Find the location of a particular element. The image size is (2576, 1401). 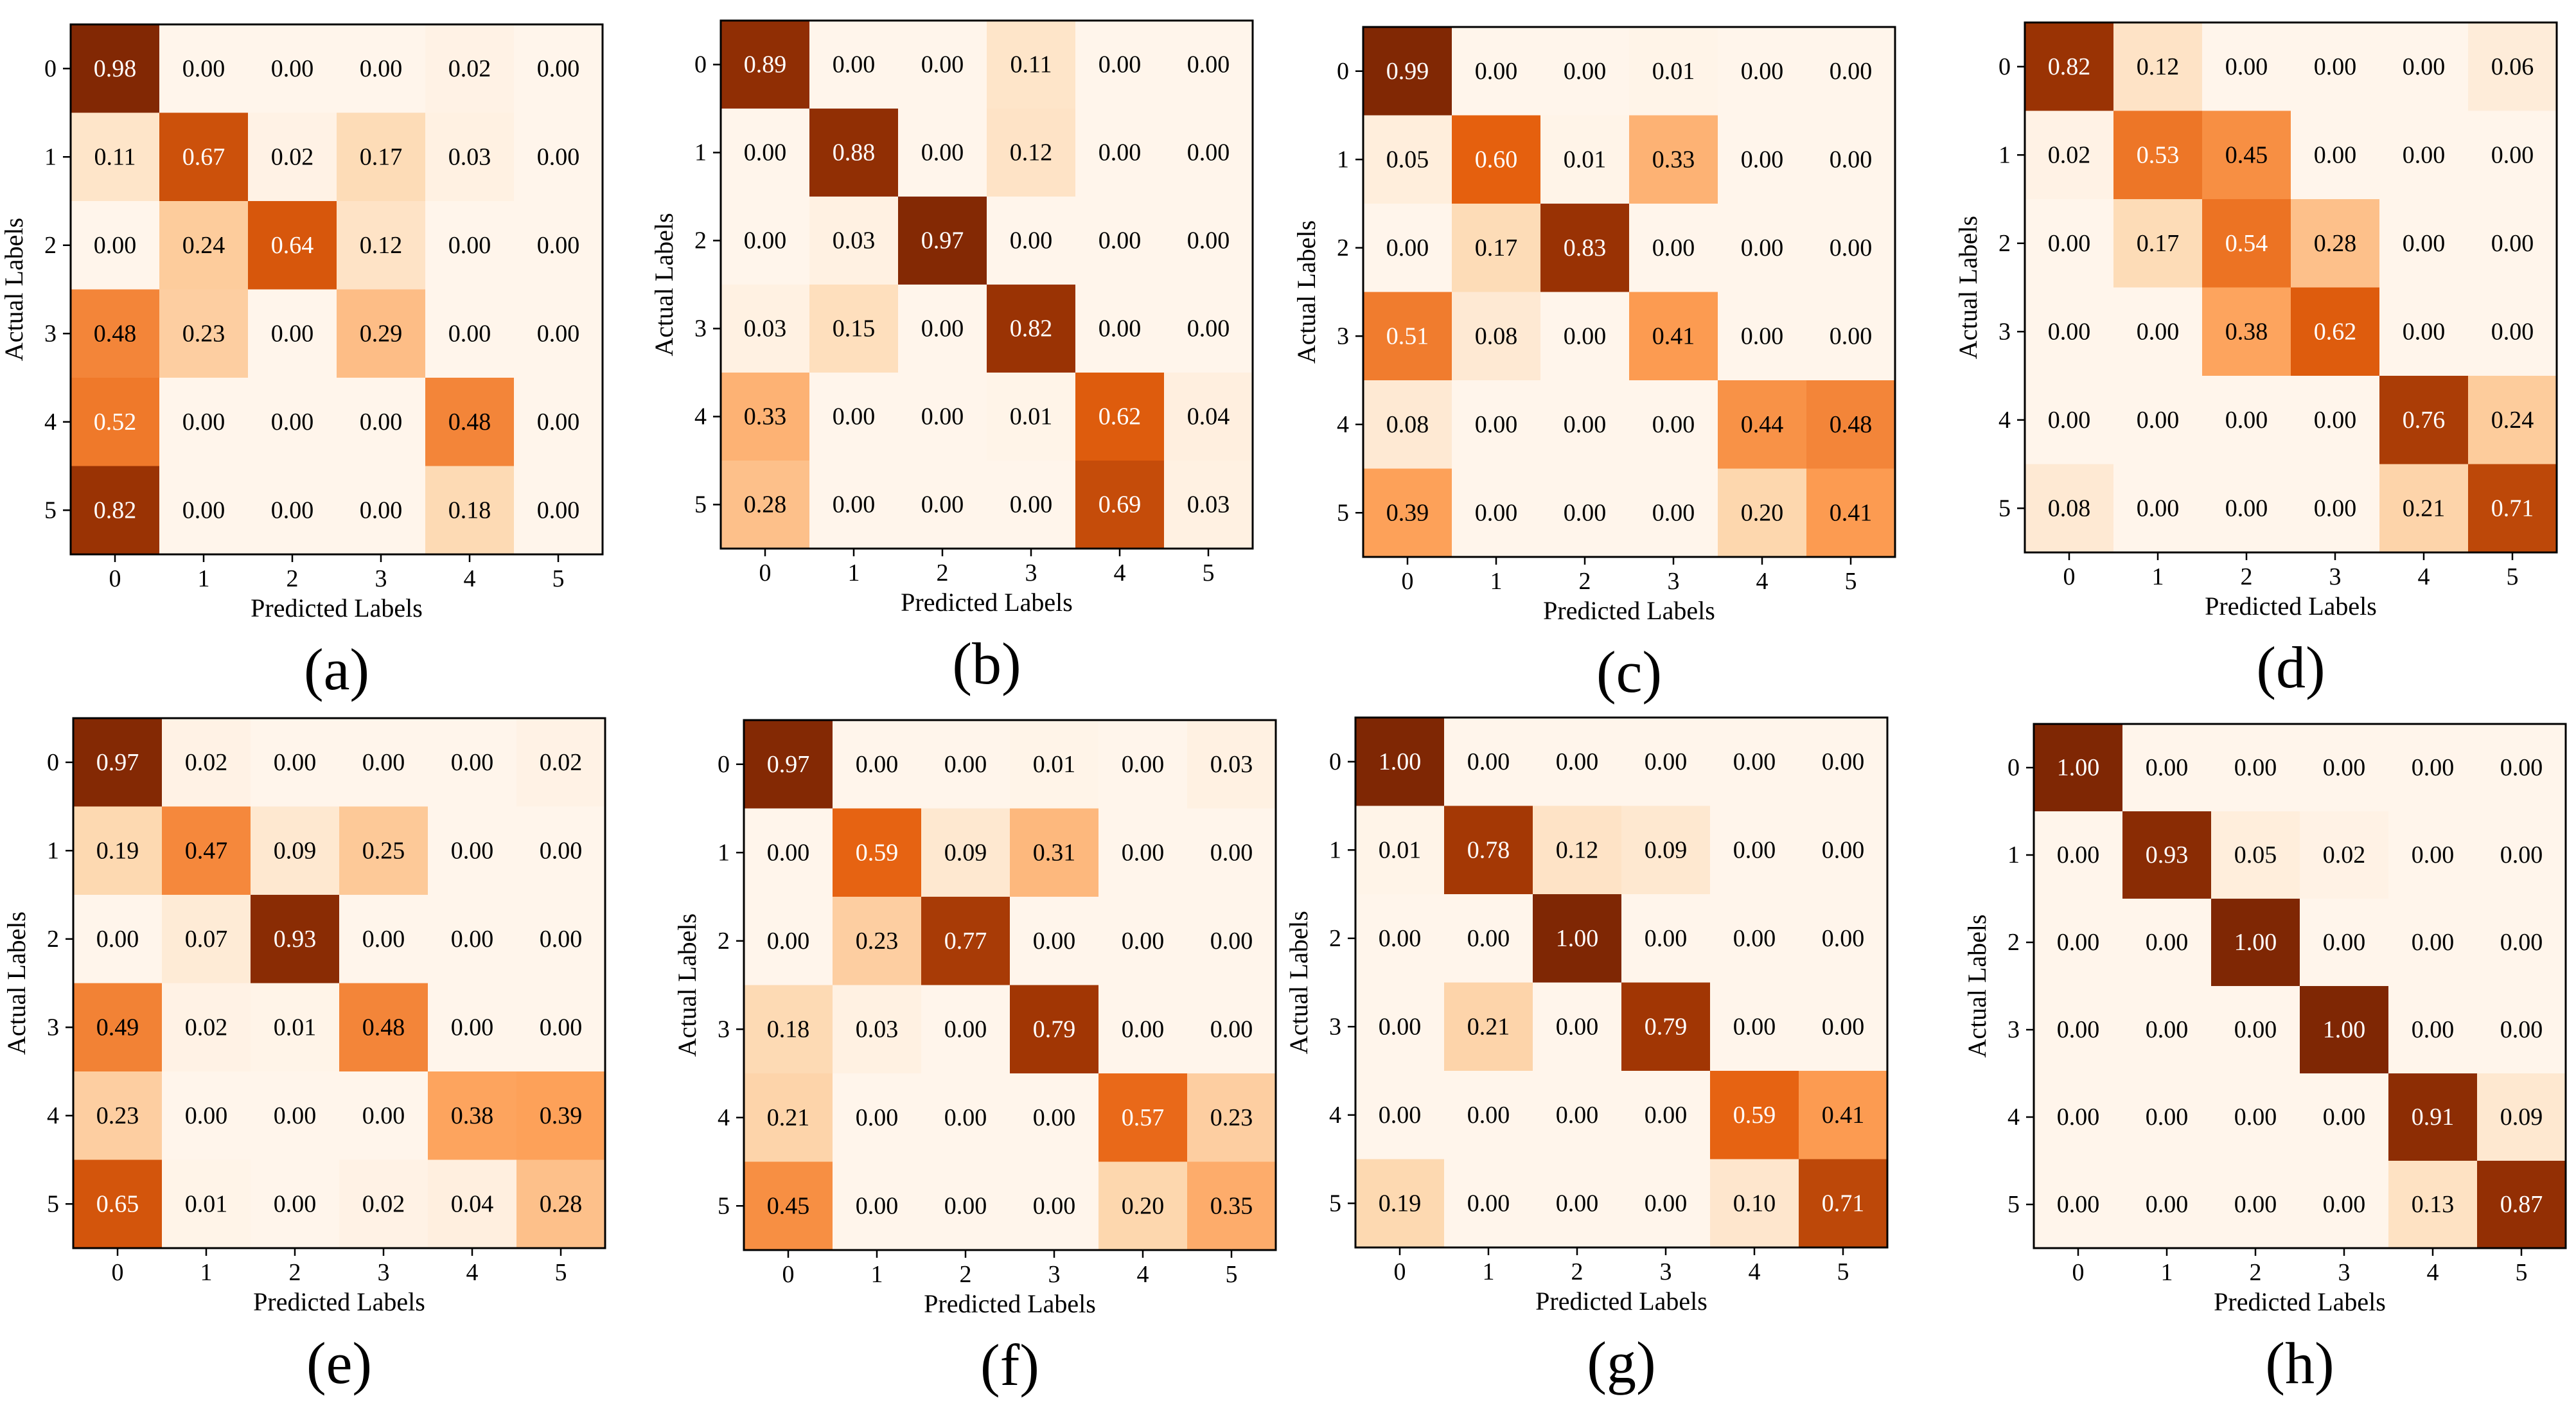

cell-value-label: 0.53 is located at coordinates (2158, 154).